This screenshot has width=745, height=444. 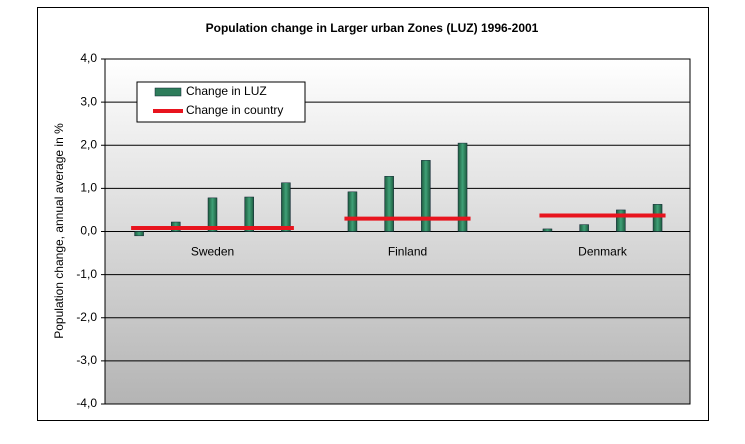 I want to click on y-tick-label: -2,0, so click(x=86, y=317).